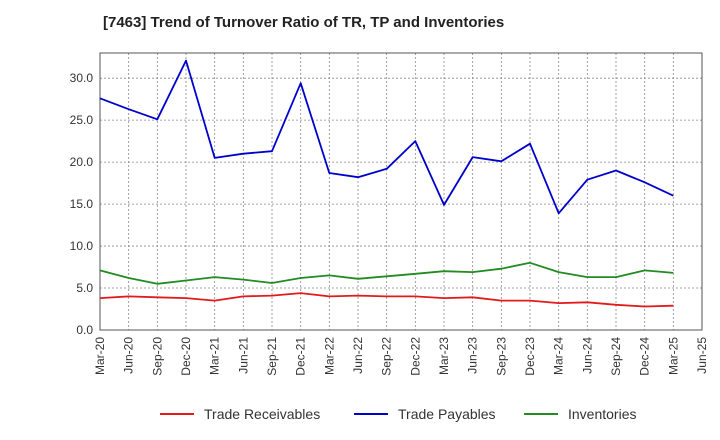 The width and height of the screenshot is (720, 440). I want to click on x-tick-label: Mar-24, so click(559, 356).